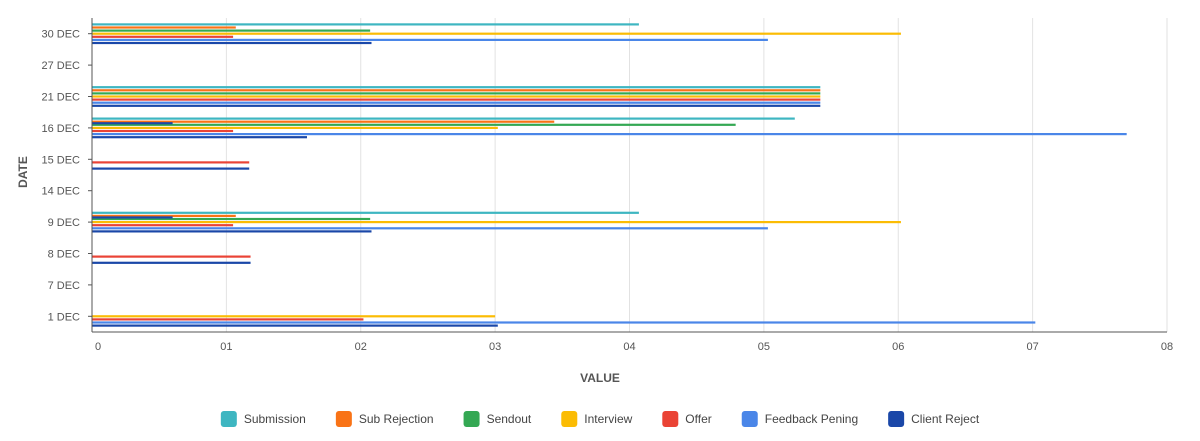 The image size is (1200, 441). Describe the element at coordinates (60, 35) in the screenshot. I see `y-tick-label: 30 DEC` at that location.